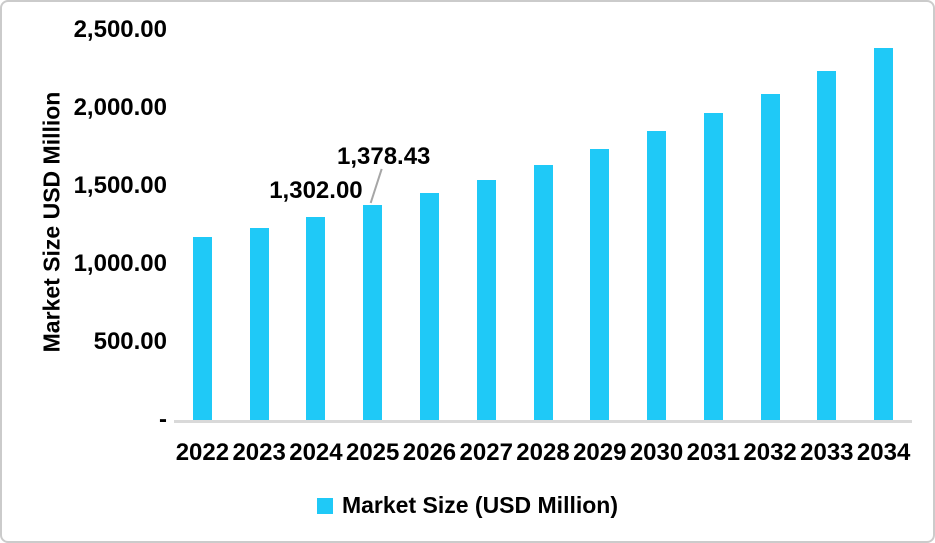 The image size is (935, 543). I want to click on bar-2033, so click(827, 245).